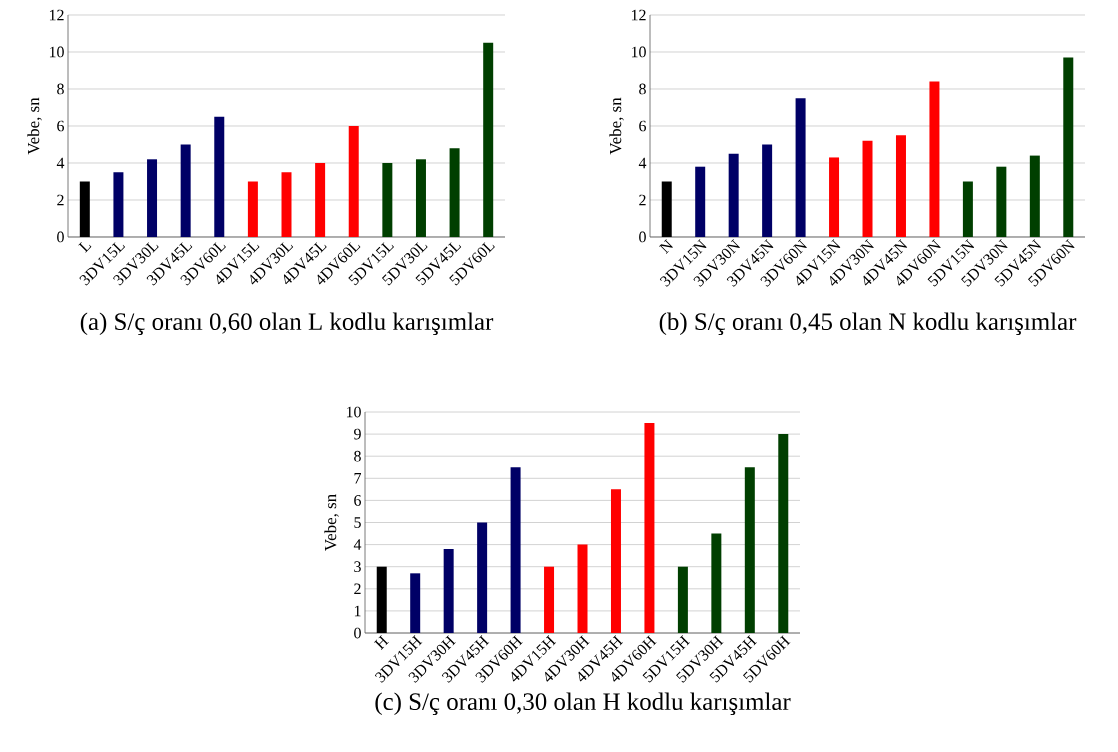 The image size is (1118, 752). Describe the element at coordinates (583, 704) in the screenshot. I see `text: (c) S/ç oranı 0,30 olan H kodlu karışımlar` at that location.